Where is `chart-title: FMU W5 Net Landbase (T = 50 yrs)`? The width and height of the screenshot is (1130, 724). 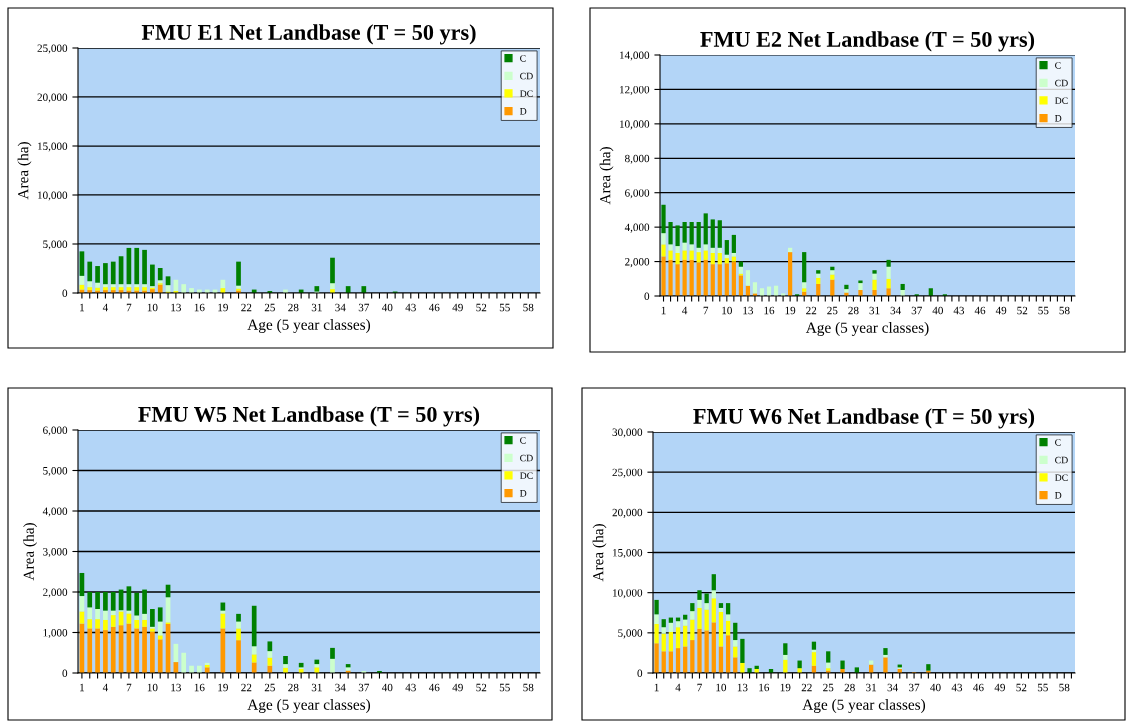 chart-title: FMU W5 Net Landbase (T = 50 yrs) is located at coordinates (309, 416).